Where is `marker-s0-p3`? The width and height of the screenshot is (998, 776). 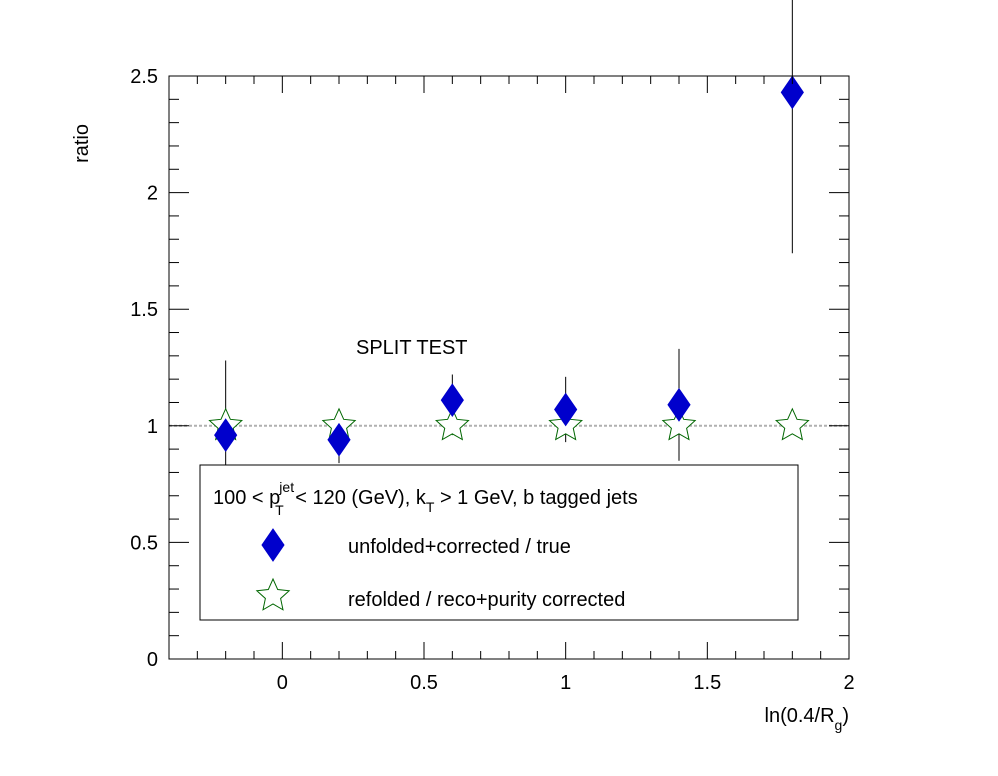 marker-s0-p3 is located at coordinates (566, 409).